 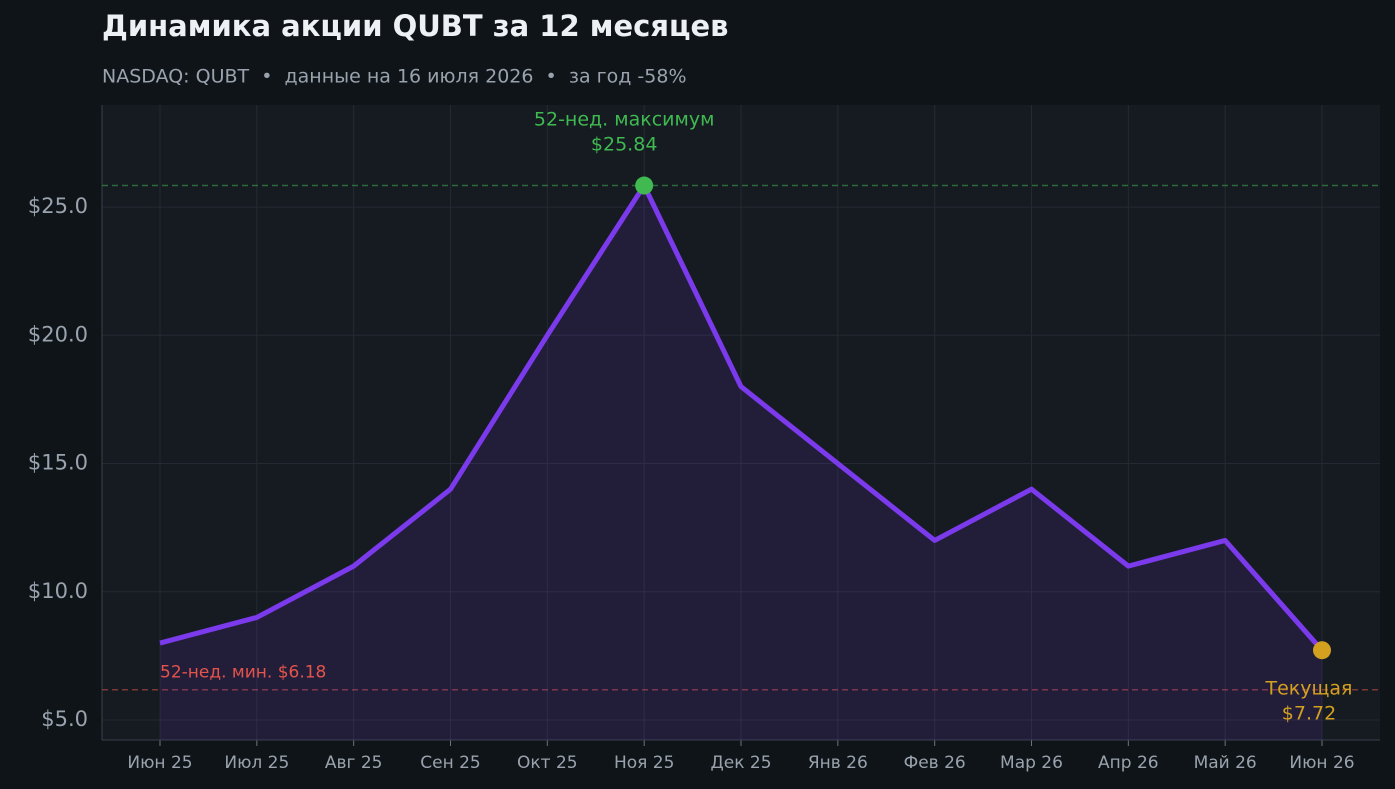 I want to click on low-label: 52-нед. мин. $6.18, so click(x=243, y=673).